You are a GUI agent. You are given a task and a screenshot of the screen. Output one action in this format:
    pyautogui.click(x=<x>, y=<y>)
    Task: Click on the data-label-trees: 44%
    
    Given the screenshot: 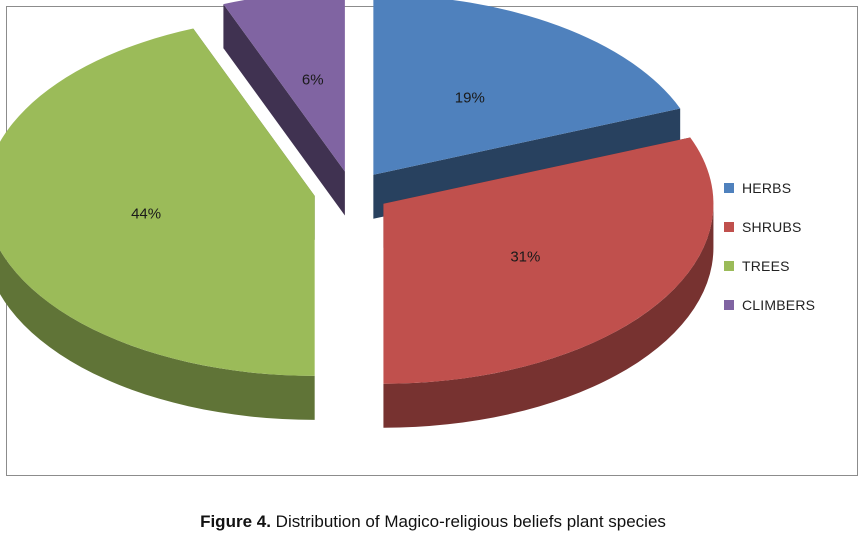 What is the action you would take?
    pyautogui.click(x=146, y=213)
    